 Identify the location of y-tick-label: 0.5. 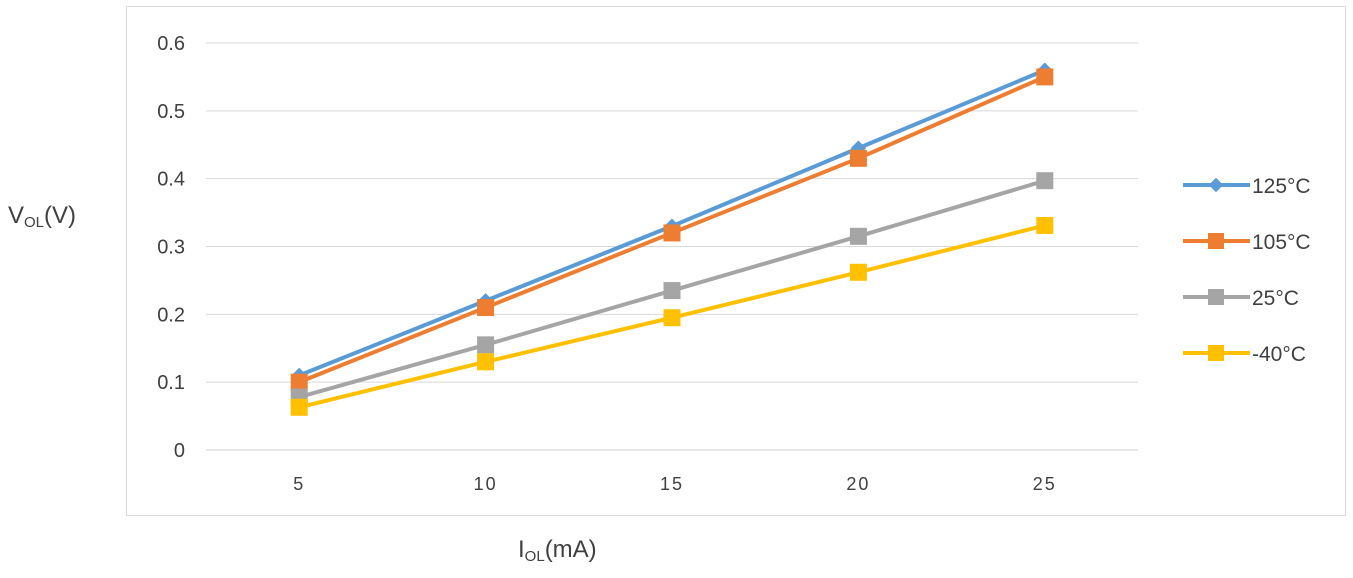
(171, 112).